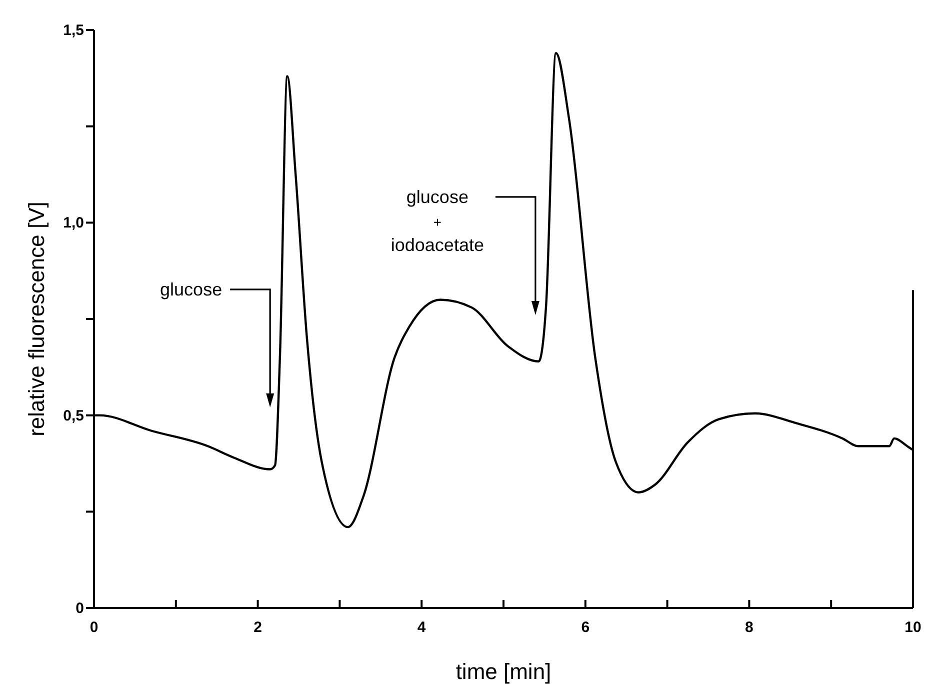  What do you see at coordinates (437, 220) in the screenshot?
I see `annotation: glucose + iodoacetate` at bounding box center [437, 220].